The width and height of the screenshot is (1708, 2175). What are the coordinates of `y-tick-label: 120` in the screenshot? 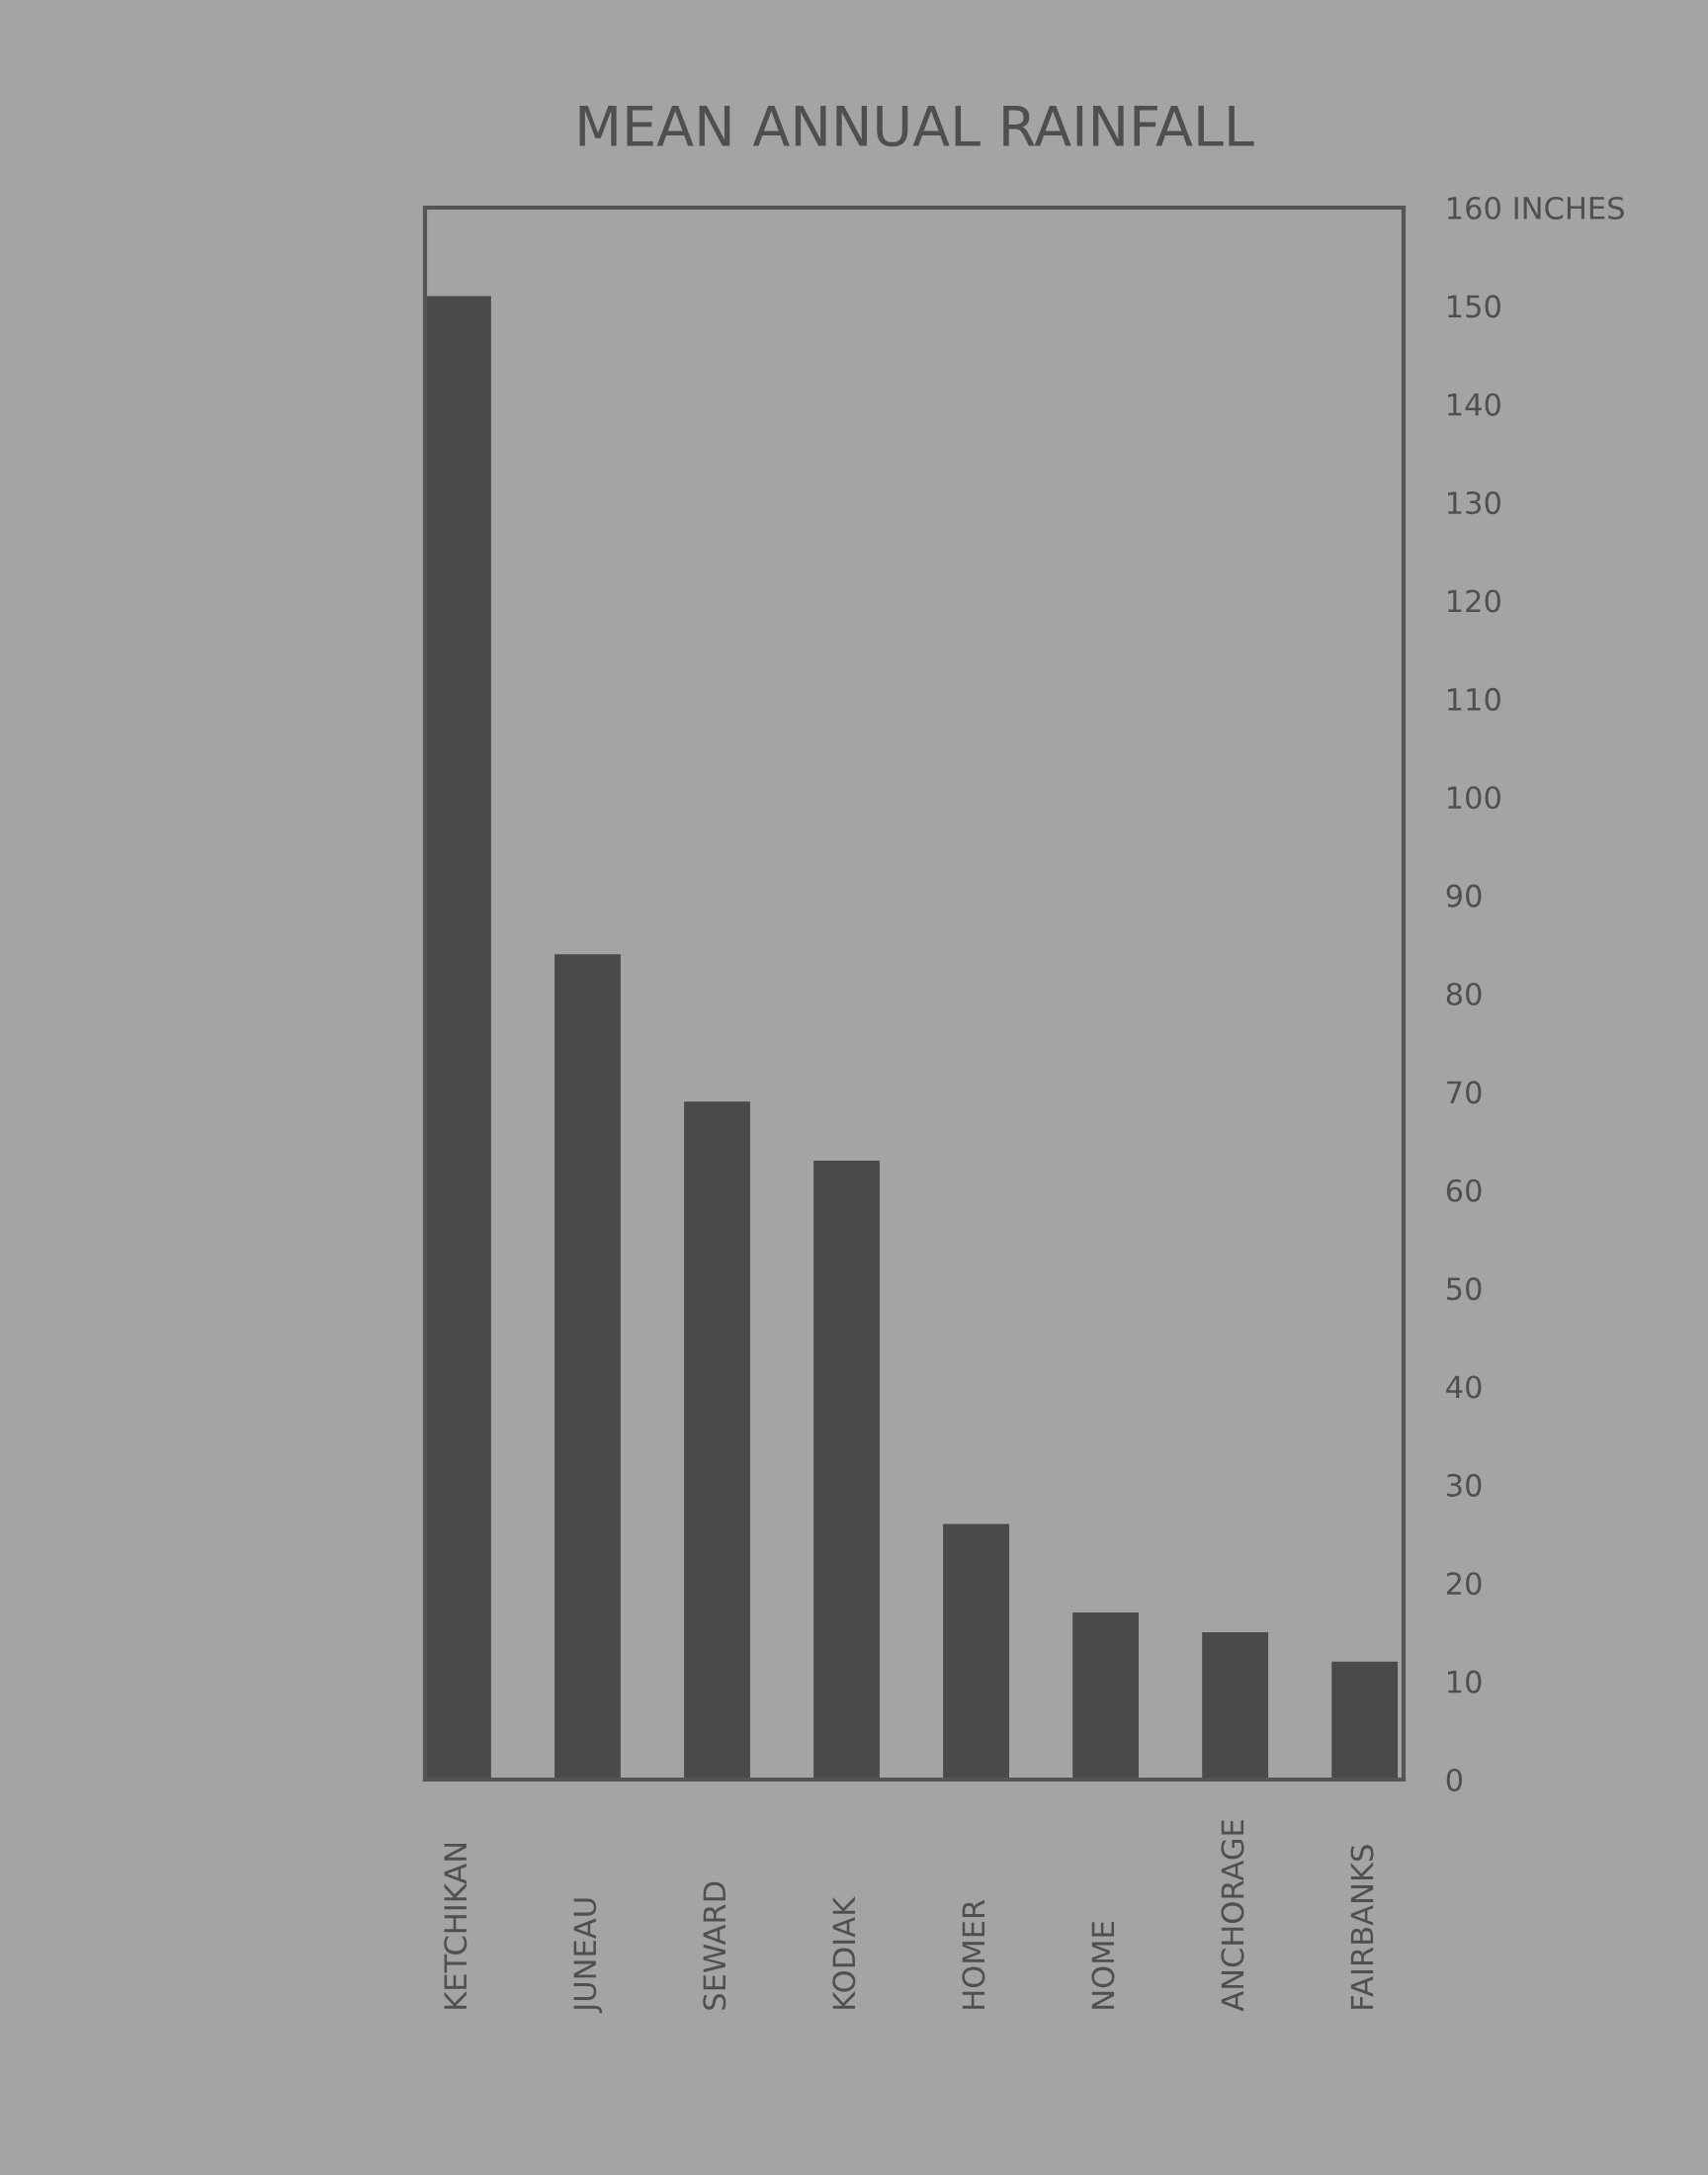 It's located at (1474, 601).